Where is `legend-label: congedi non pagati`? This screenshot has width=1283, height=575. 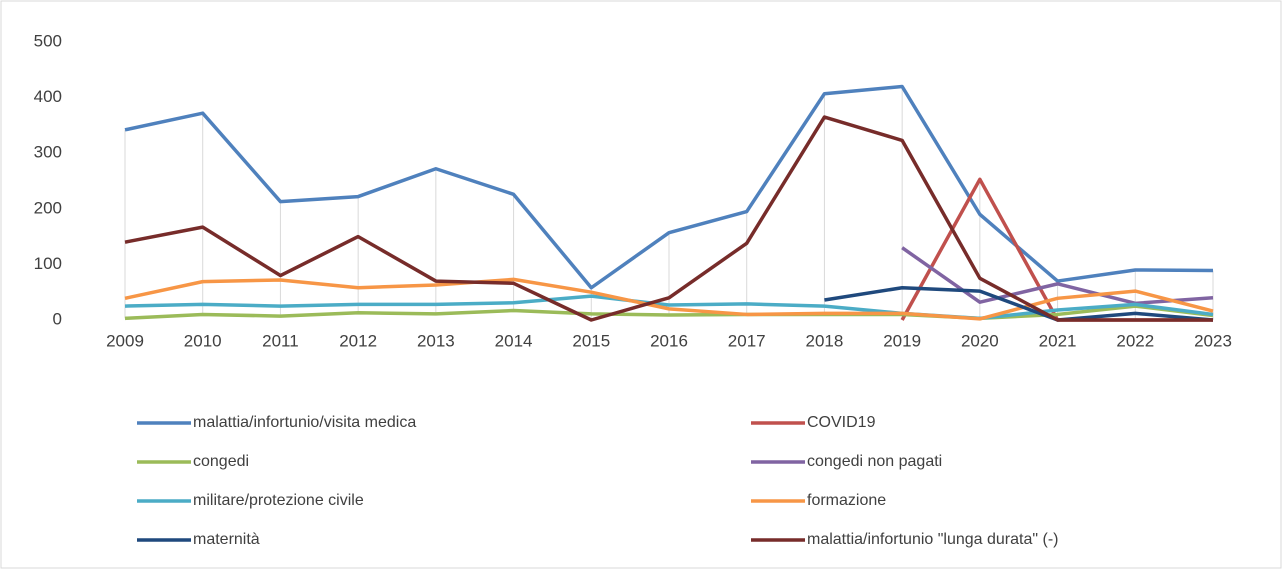 legend-label: congedi non pagati is located at coordinates (874, 461).